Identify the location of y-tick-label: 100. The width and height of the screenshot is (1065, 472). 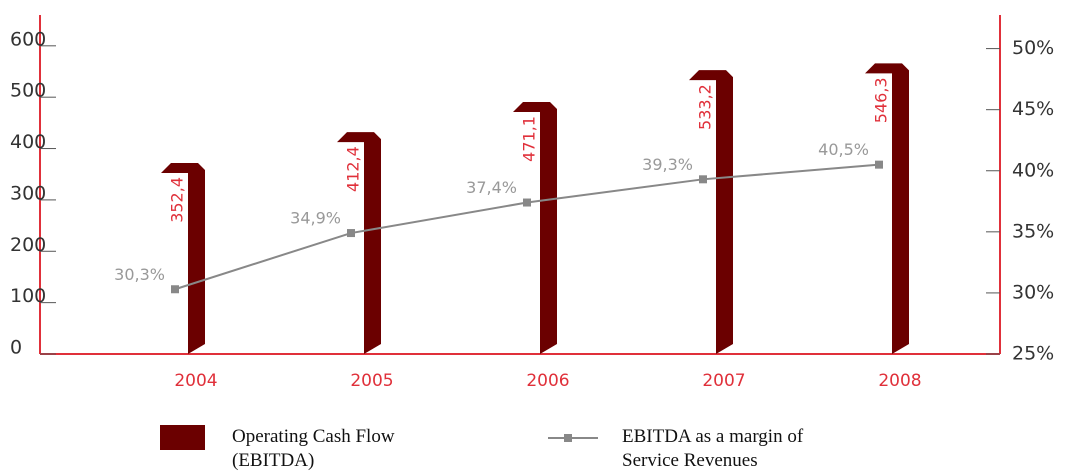
(28, 296).